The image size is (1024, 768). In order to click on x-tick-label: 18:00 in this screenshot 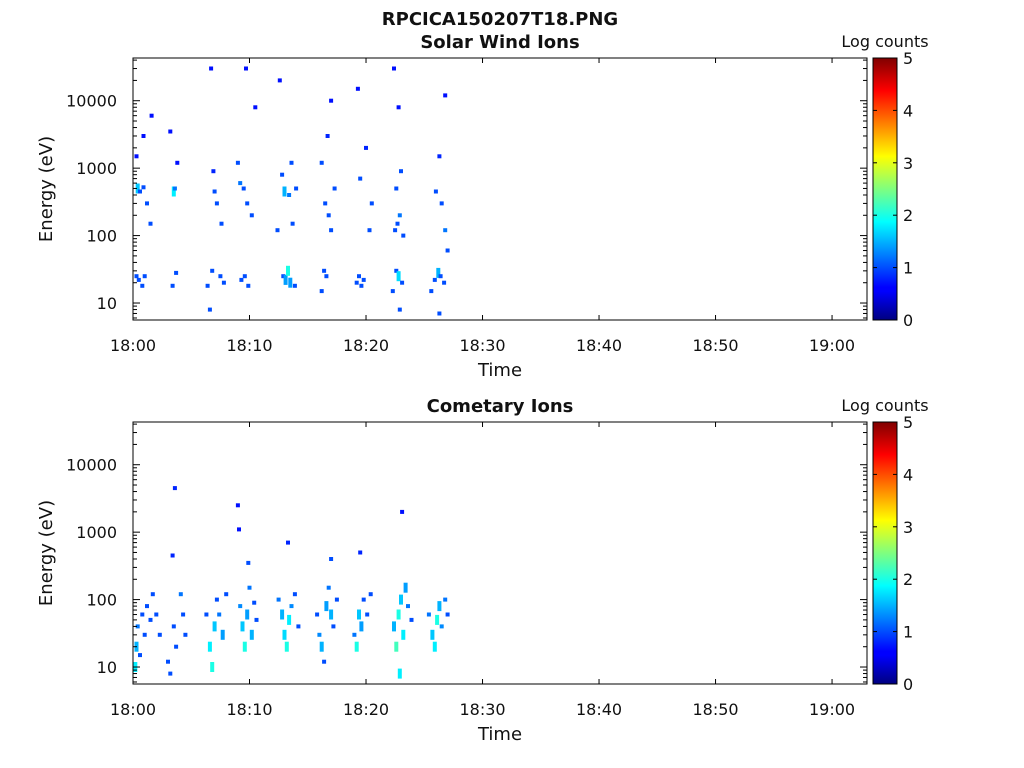, I will do `click(133, 709)`.